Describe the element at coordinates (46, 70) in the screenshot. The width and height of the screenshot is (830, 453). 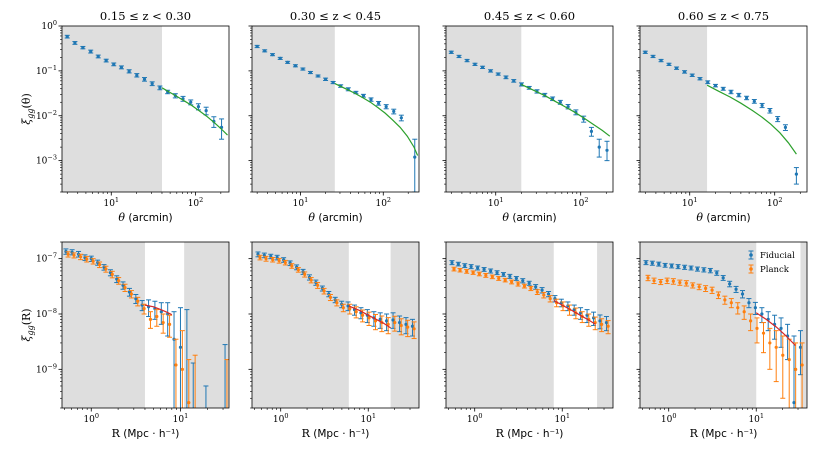
I see `y-tick-label: 10⁻¹` at that location.